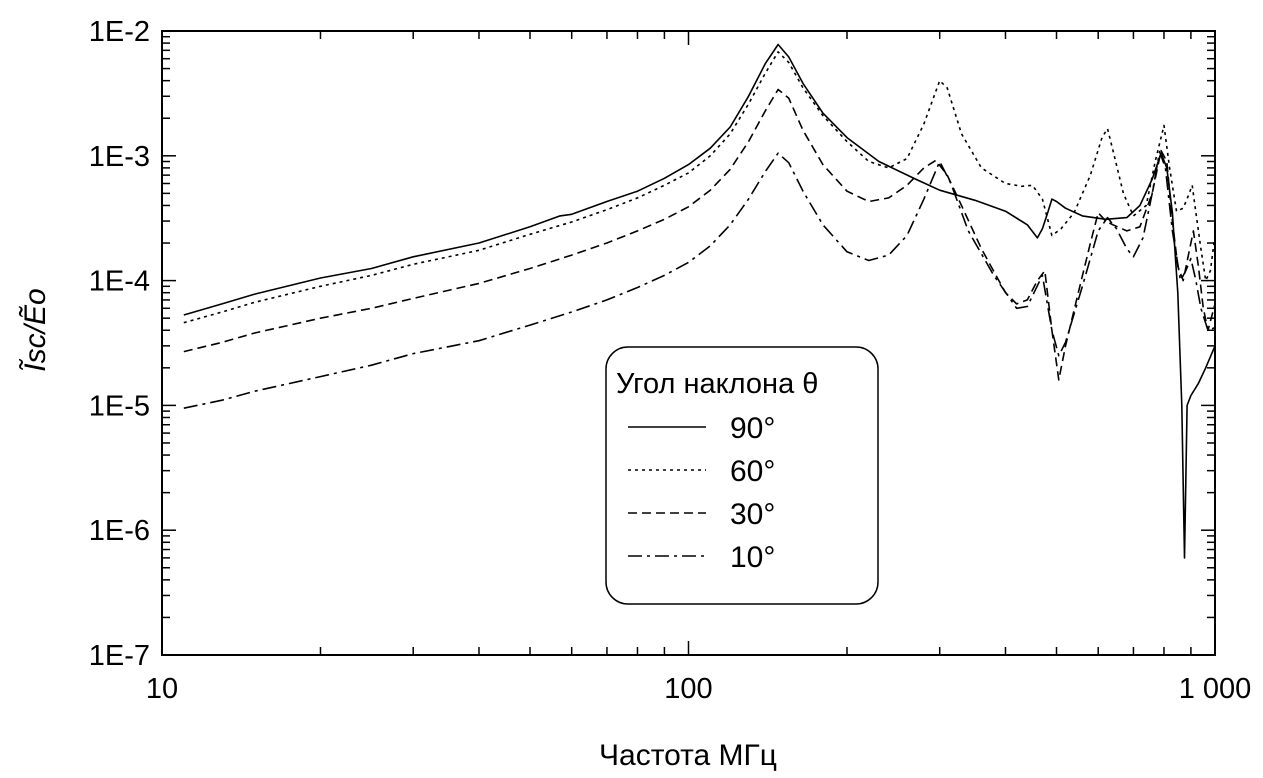  What do you see at coordinates (119, 406) in the screenshot?
I see `y-tick-label: 1E-5` at bounding box center [119, 406].